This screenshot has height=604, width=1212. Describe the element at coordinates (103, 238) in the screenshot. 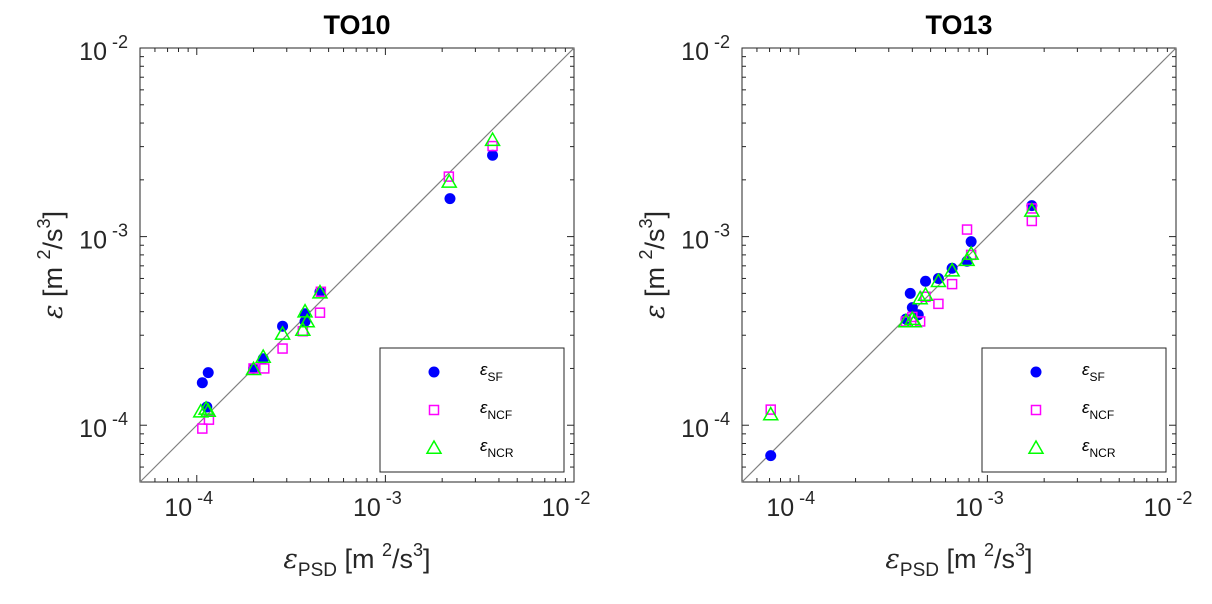

I see `y-tick-label: 10 -3` at that location.